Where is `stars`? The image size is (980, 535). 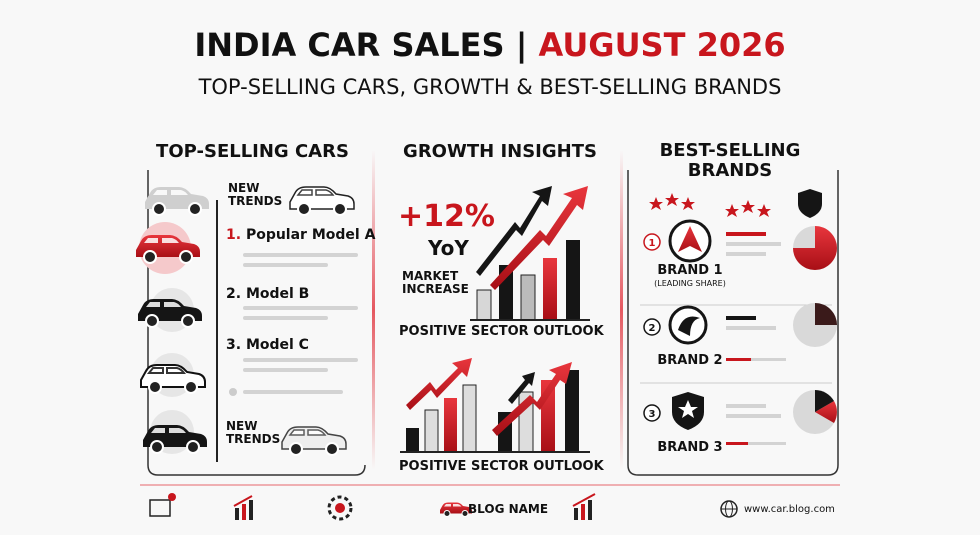
stars is located at coordinates (710, 205).